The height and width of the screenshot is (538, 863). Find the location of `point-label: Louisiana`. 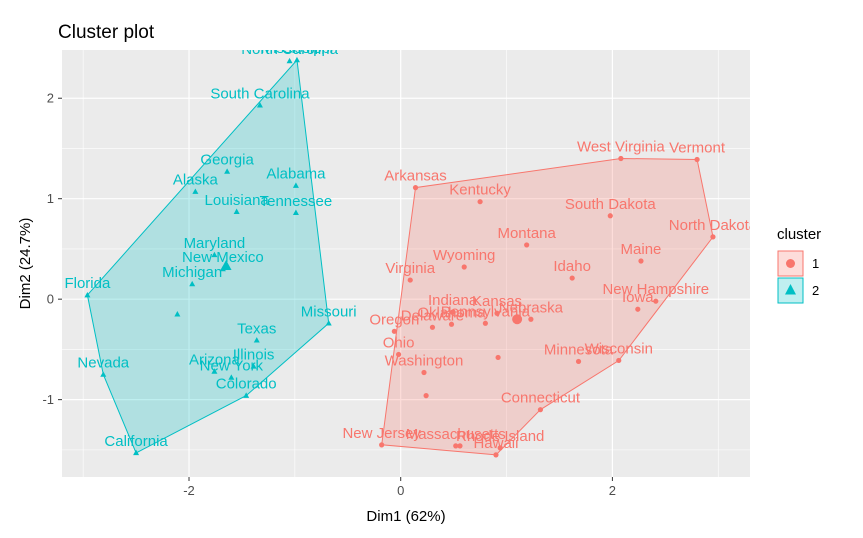

point-label: Louisiana is located at coordinates (237, 200).